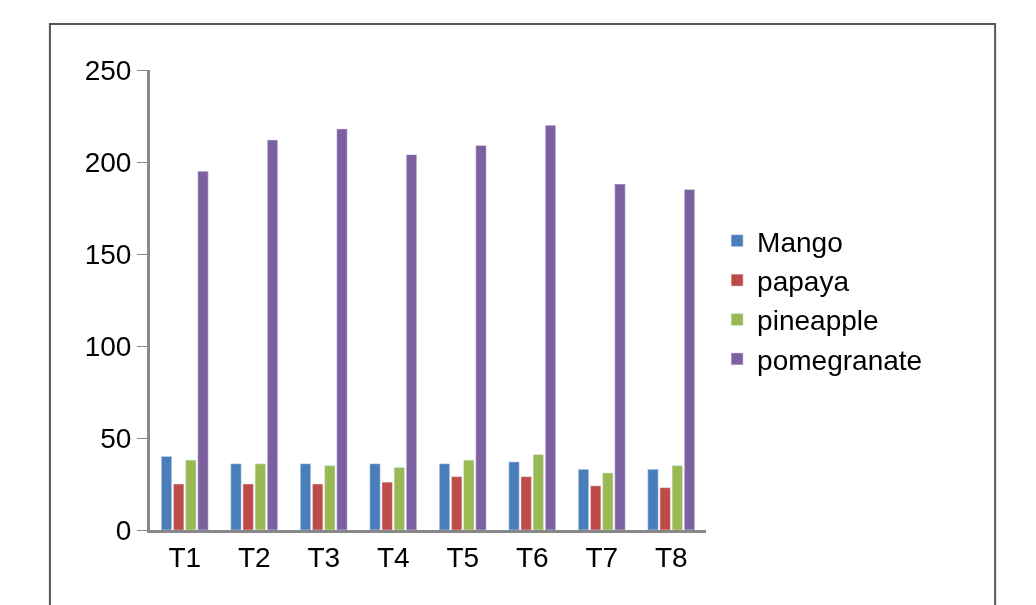 This screenshot has height=605, width=1036. Describe the element at coordinates (463, 557) in the screenshot. I see `x-tick-label: T5` at that location.